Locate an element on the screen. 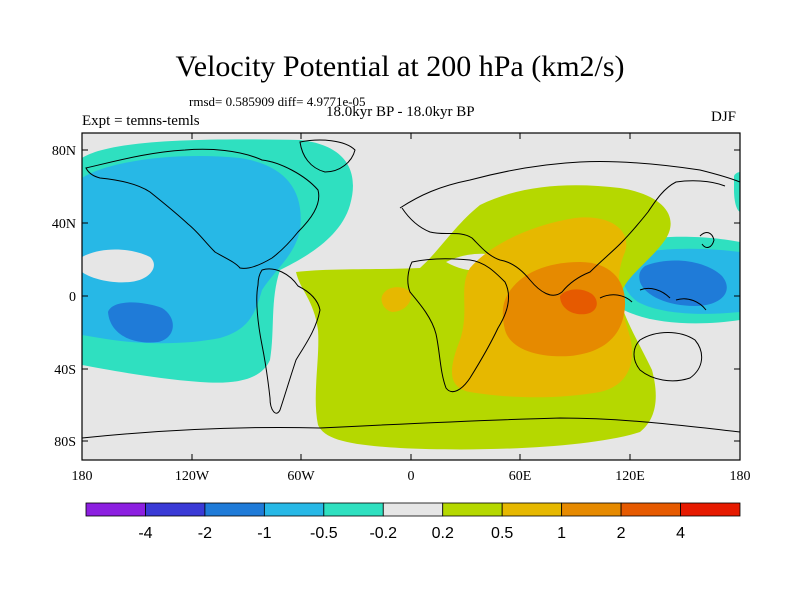 Image resolution: width=800 pixels, height=600 pixels. x-tick-120E: 120E is located at coordinates (630, 476).